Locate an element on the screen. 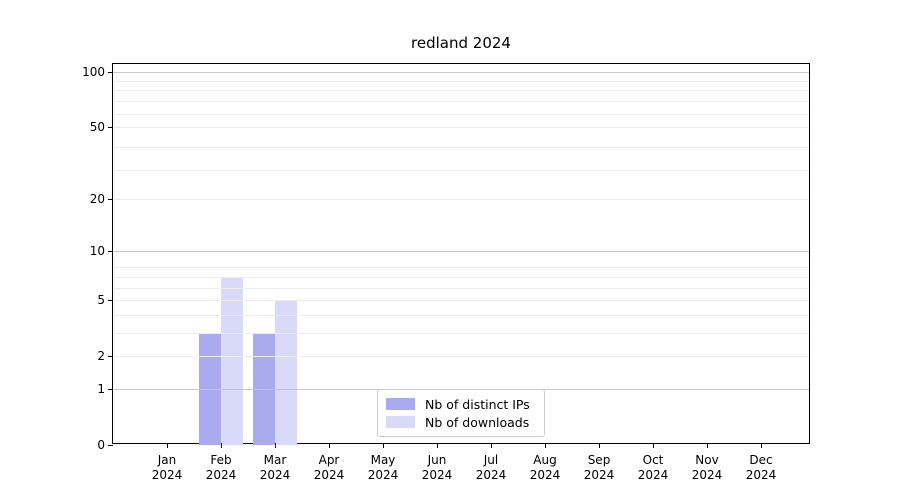 This screenshot has height=500, width=900. legend-label-distinct-ips: Nb of distinct IPs is located at coordinates (477, 404).